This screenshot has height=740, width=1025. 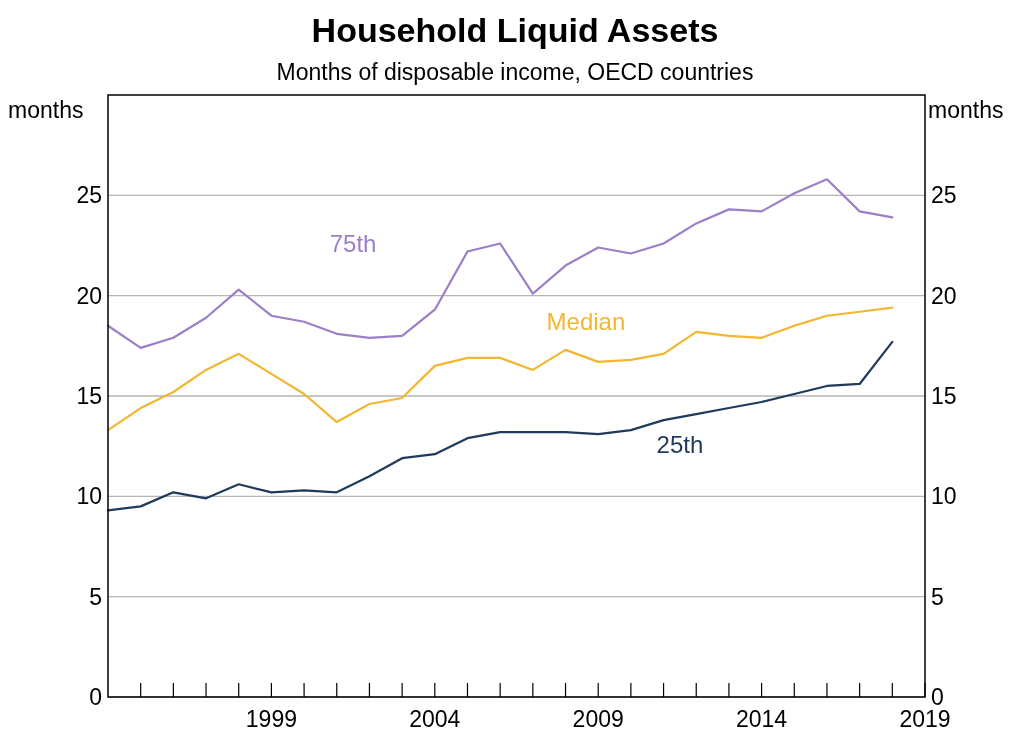 What do you see at coordinates (89, 496) in the screenshot?
I see `y-tick-label: 10` at bounding box center [89, 496].